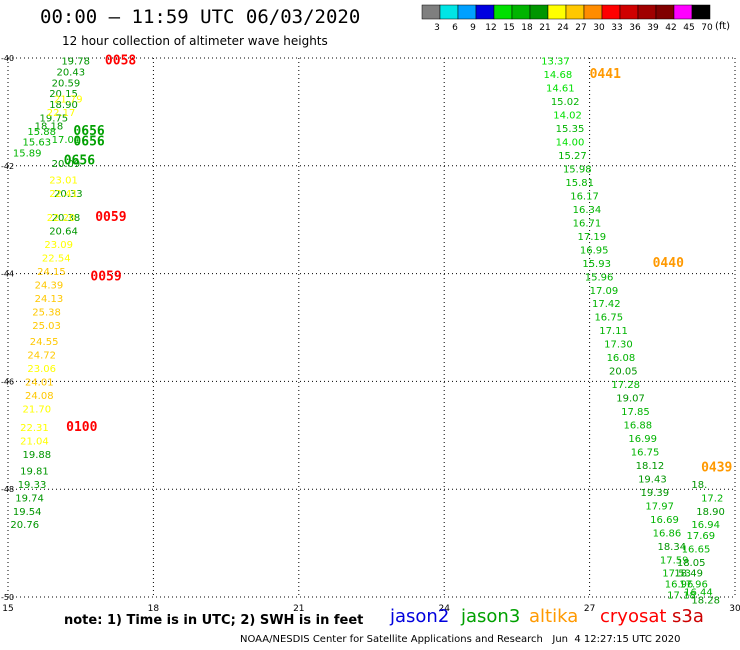  Describe the element at coordinates (490, 28) in the screenshot. I see `scale-tick-label: 12` at that location.